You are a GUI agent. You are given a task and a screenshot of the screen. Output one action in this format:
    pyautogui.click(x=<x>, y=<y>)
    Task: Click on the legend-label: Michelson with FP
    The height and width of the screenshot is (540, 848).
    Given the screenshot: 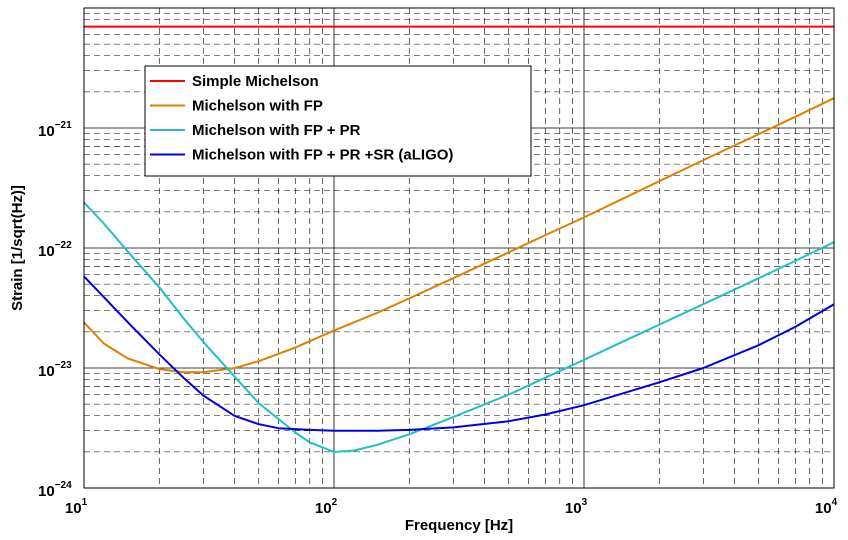 What is the action you would take?
    pyautogui.click(x=257, y=106)
    